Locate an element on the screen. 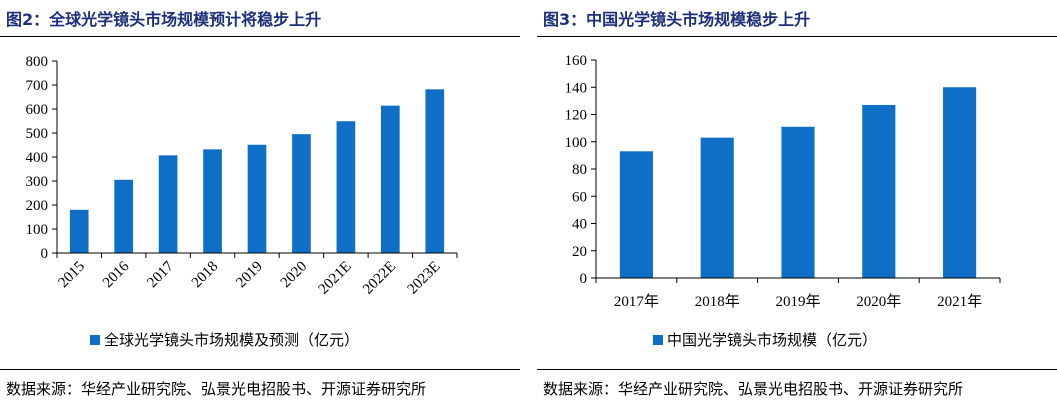 The image size is (1057, 405). legend-label: 全球光学镜头市场规模及预测（亿元） is located at coordinates (231, 340).